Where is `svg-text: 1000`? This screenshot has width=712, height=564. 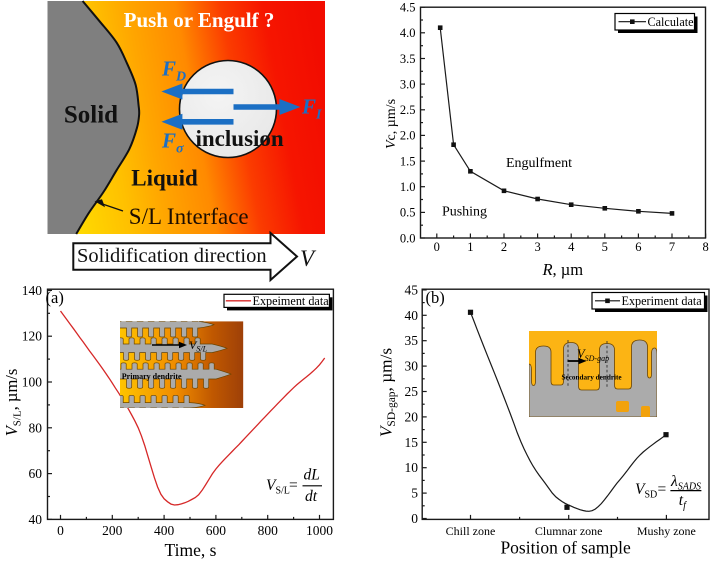 svg-text: 1000 is located at coordinates (319, 530).